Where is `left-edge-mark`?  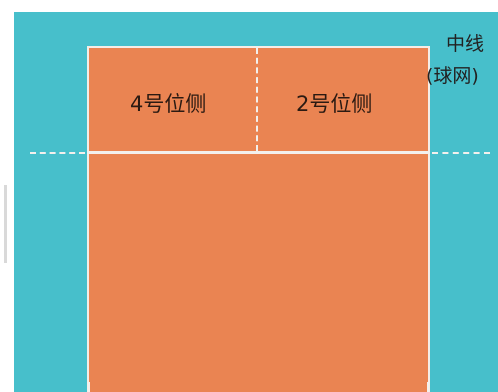
left-edge-mark is located at coordinates (5, 224).